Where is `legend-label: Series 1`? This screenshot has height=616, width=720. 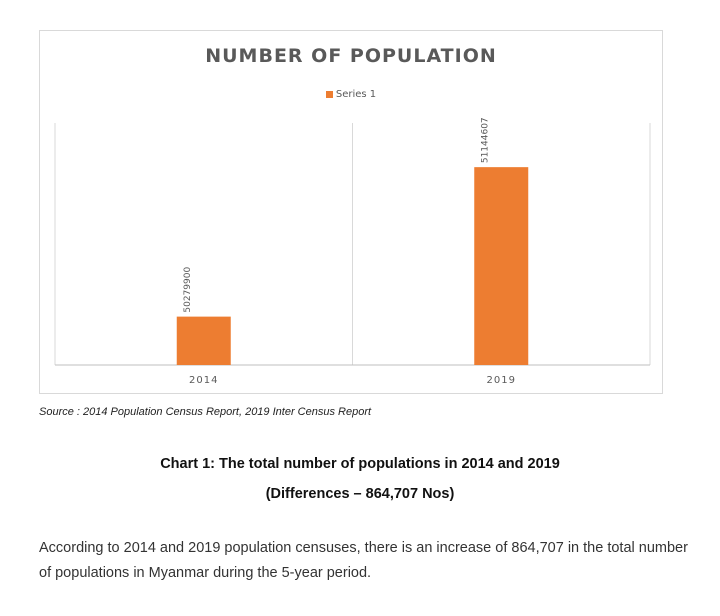 legend-label: Series 1 is located at coordinates (356, 94).